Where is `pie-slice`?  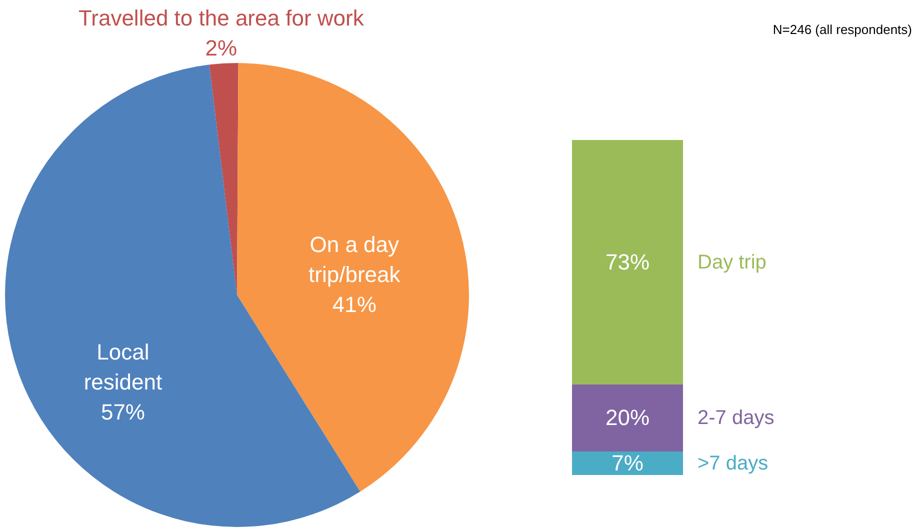
pie-slice is located at coordinates (223, 179).